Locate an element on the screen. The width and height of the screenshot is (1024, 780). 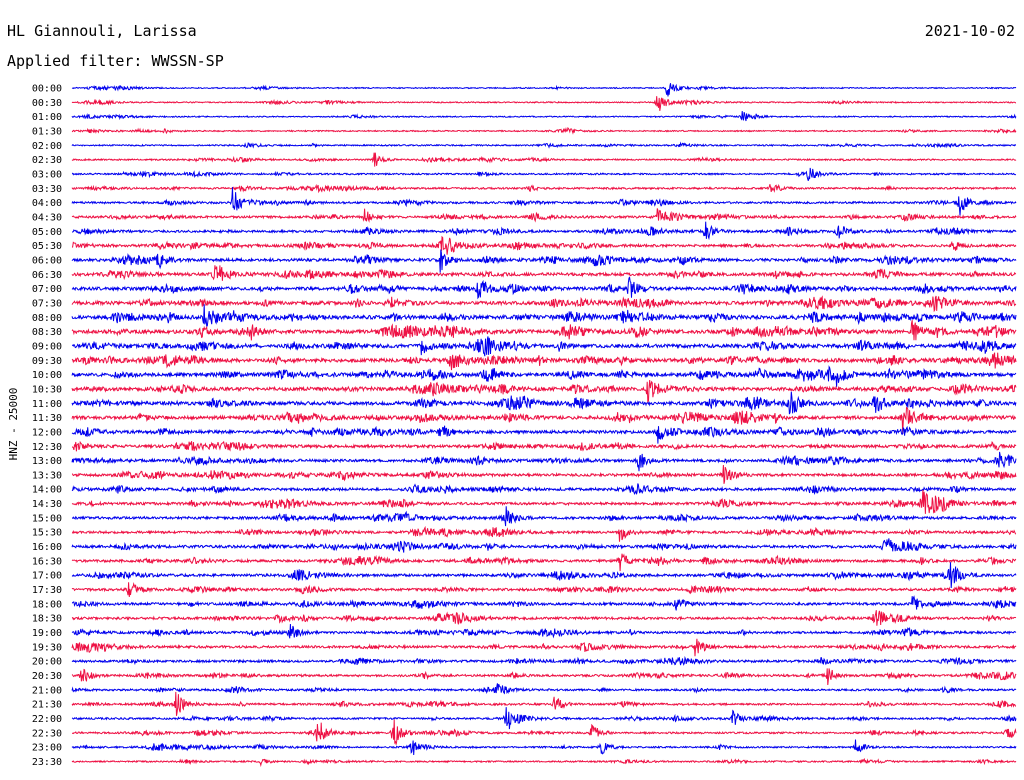
row-tick-label: 23:30 is located at coordinates (47, 762).